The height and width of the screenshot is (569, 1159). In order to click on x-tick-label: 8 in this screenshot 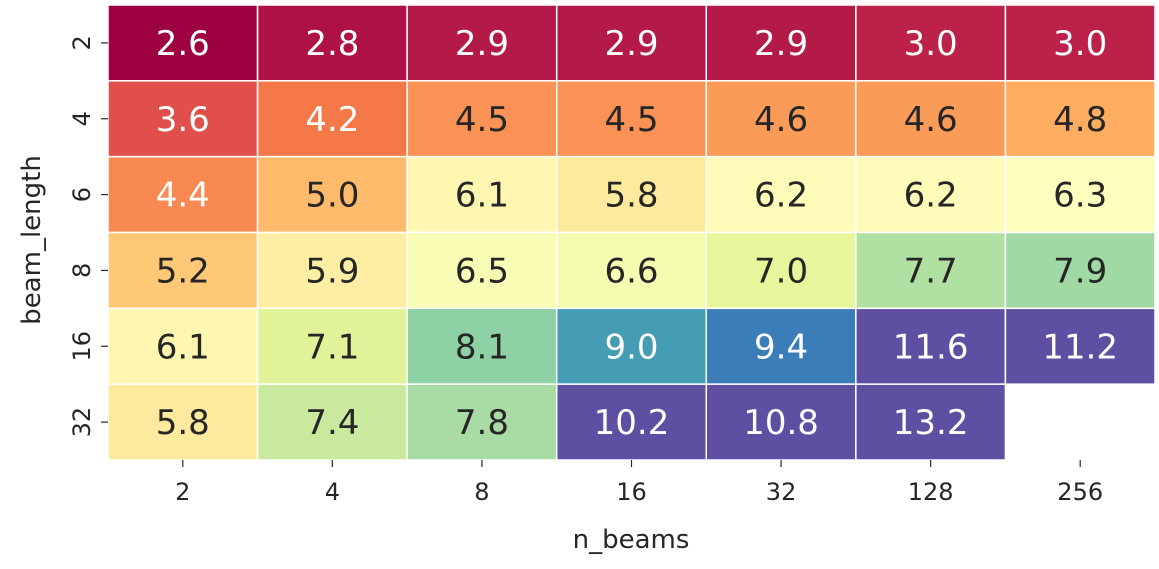, I will do `click(481, 492)`.